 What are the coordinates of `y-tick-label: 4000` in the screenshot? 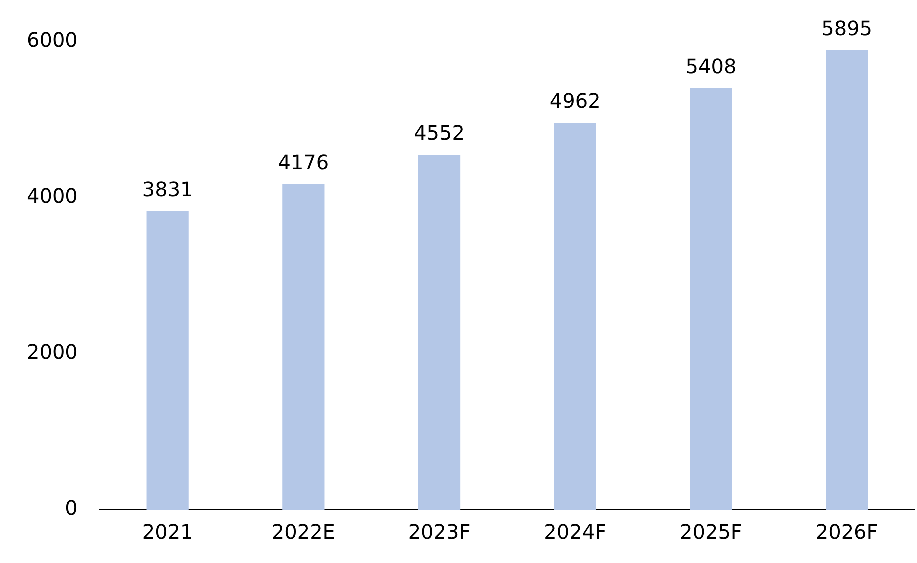 It's located at (52, 196).